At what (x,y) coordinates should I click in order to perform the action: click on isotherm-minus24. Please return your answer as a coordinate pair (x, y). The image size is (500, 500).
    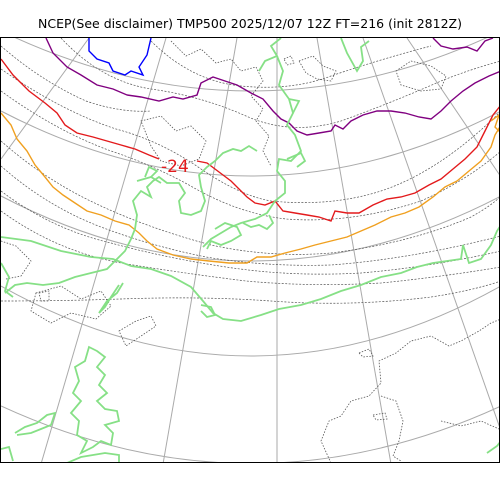
    Looking at the image, I should click on (80, 109).